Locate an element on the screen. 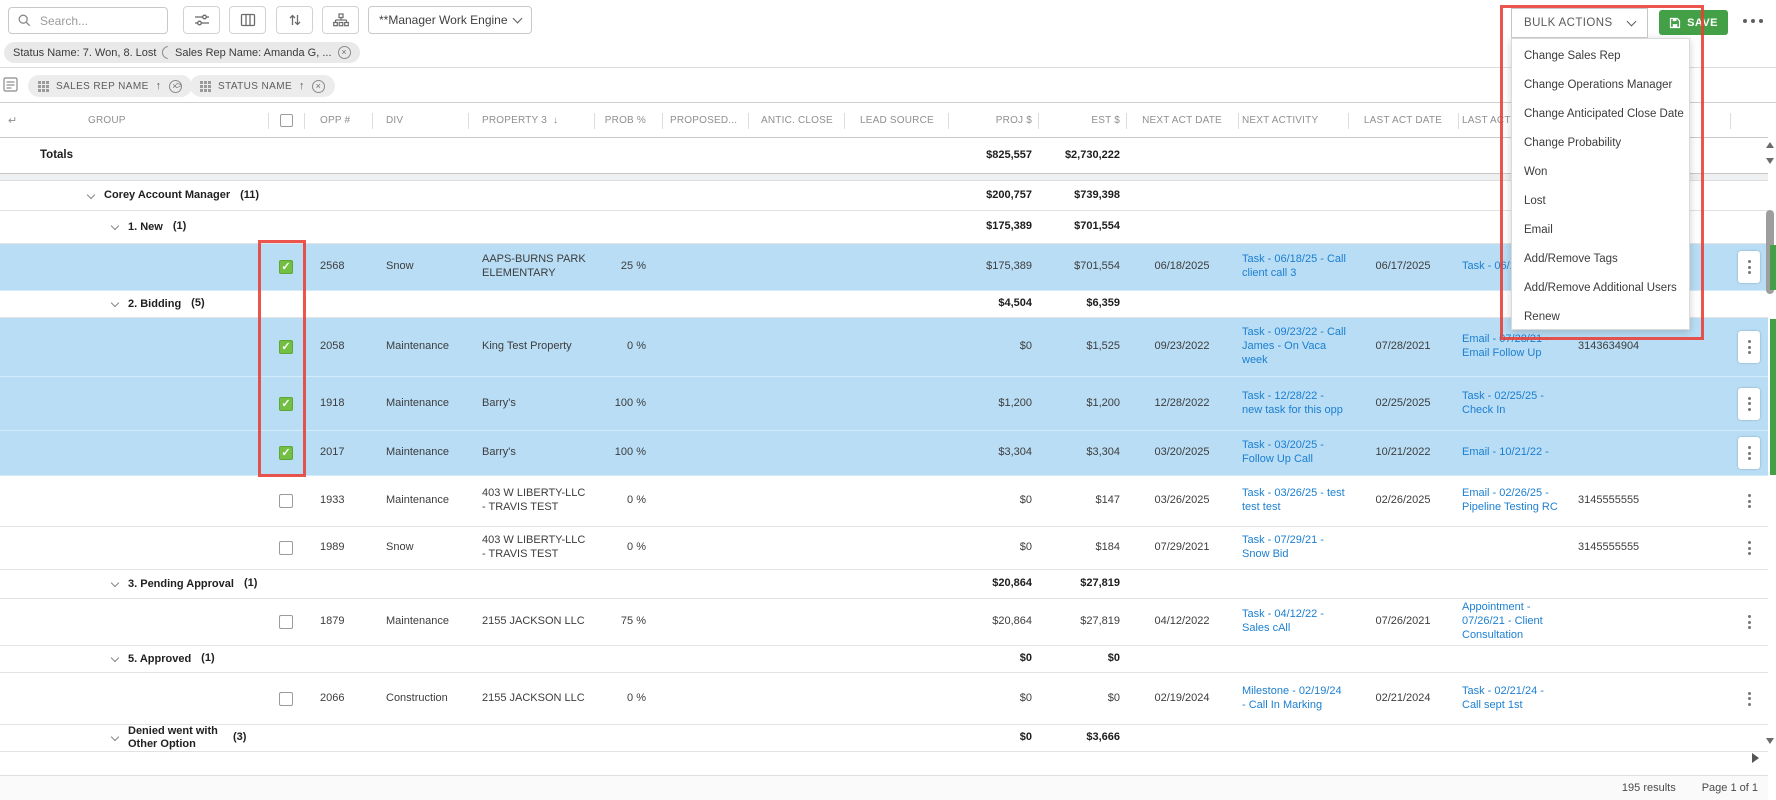 The image size is (1776, 800). bulk-actions-button: BULK ACTIONS is located at coordinates (1579, 23).